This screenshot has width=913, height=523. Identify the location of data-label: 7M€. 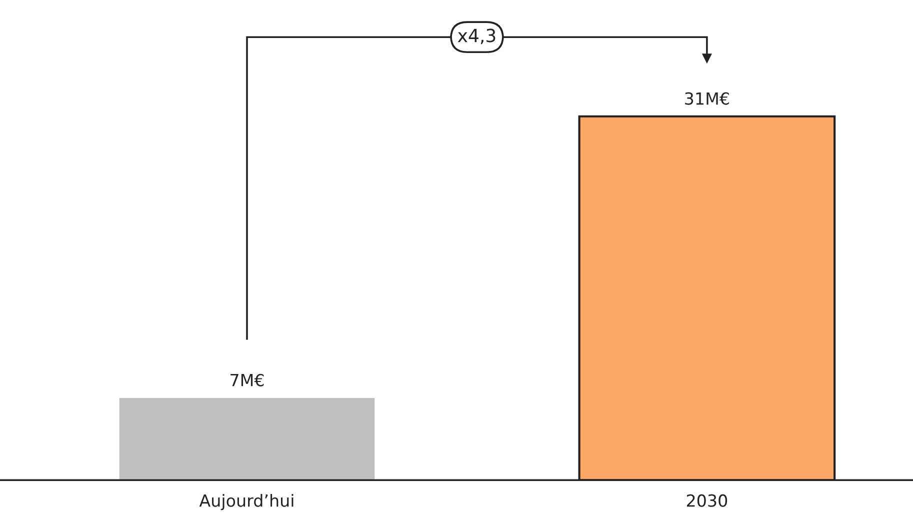
(247, 380).